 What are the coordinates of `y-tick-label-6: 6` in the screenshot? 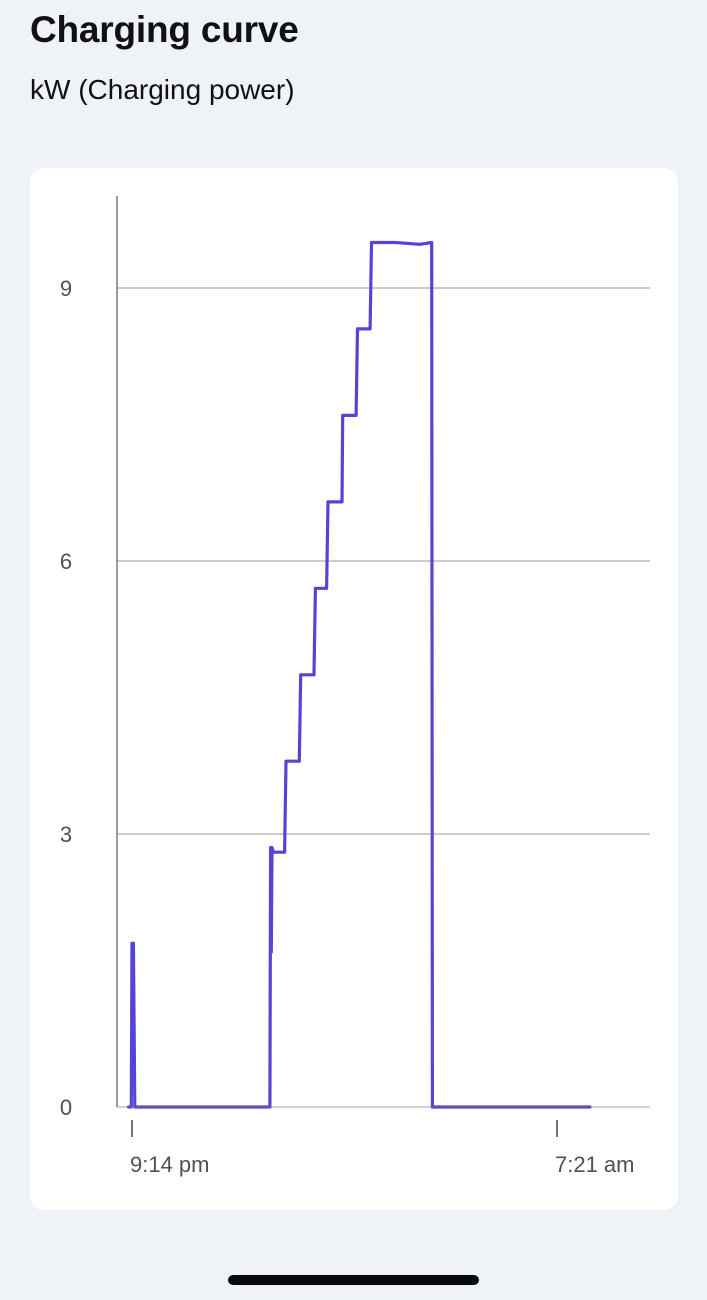 It's located at (66, 561).